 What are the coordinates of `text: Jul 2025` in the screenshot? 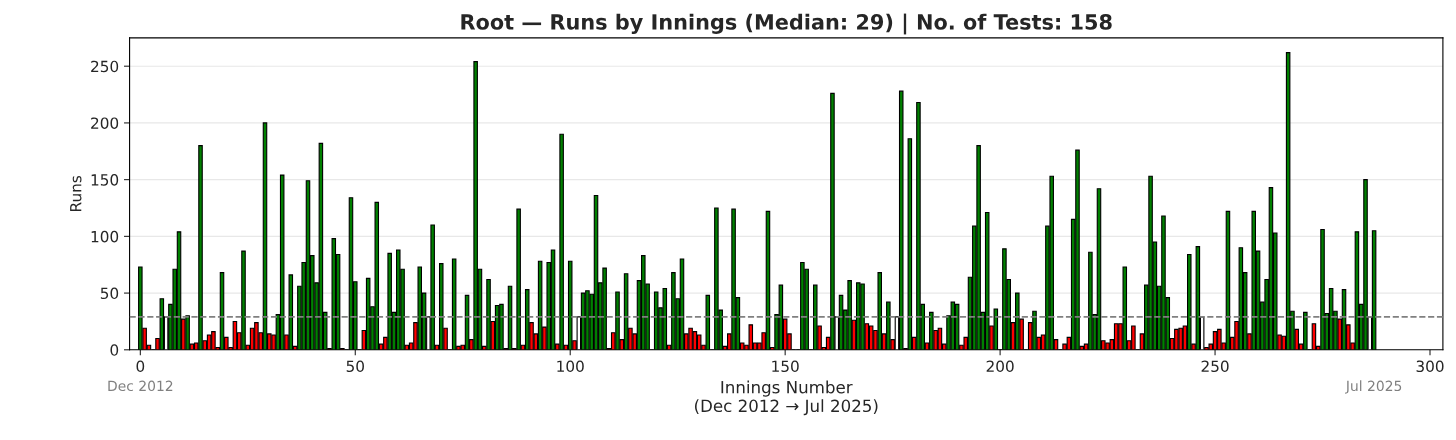 It's located at (1373, 387).